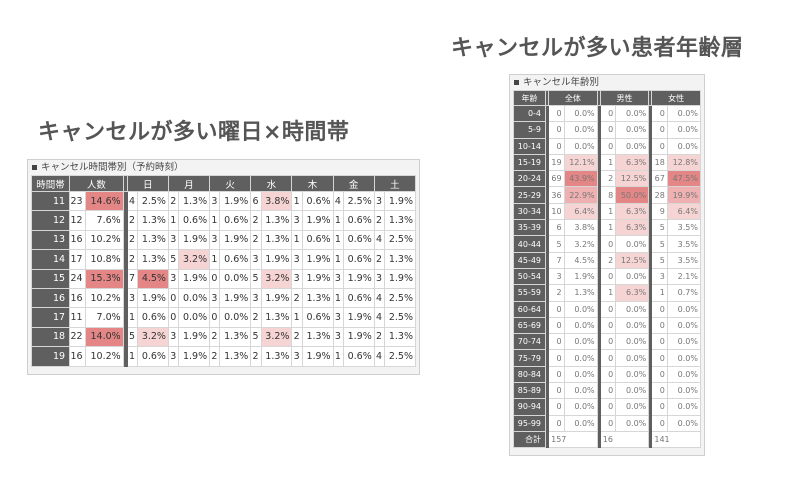 The height and width of the screenshot is (483, 803). I want to click on day-percent-cell: 3.2%, so click(153, 337).